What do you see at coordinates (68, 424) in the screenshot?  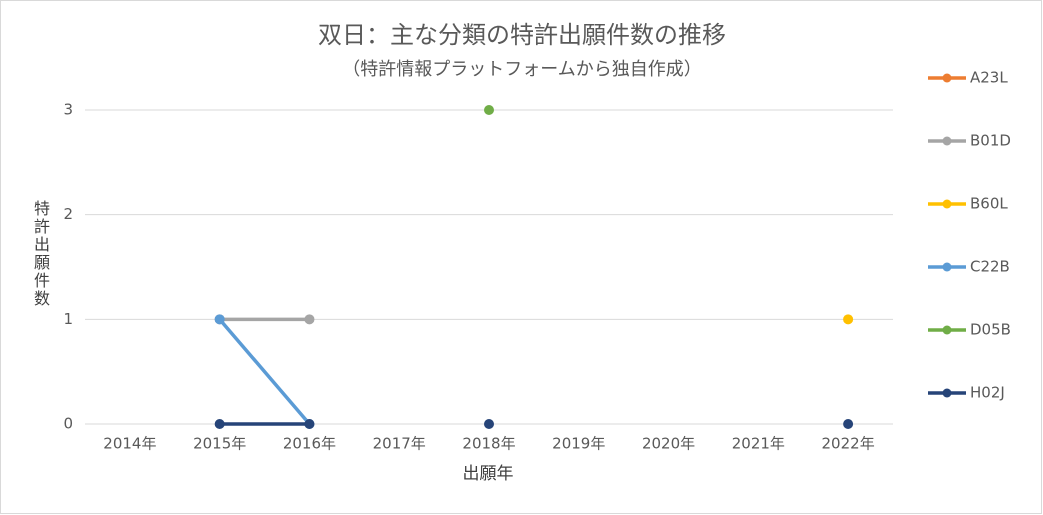 I see `y-tick-label: 0` at bounding box center [68, 424].